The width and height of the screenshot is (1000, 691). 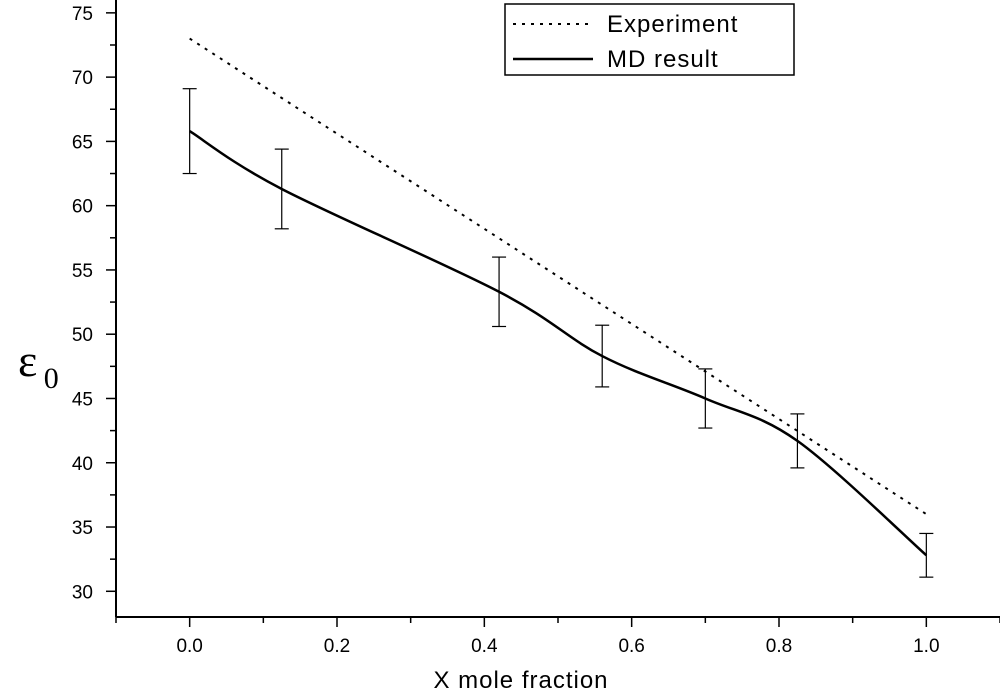 I want to click on y-tick-label: 40, so click(x=82, y=464).